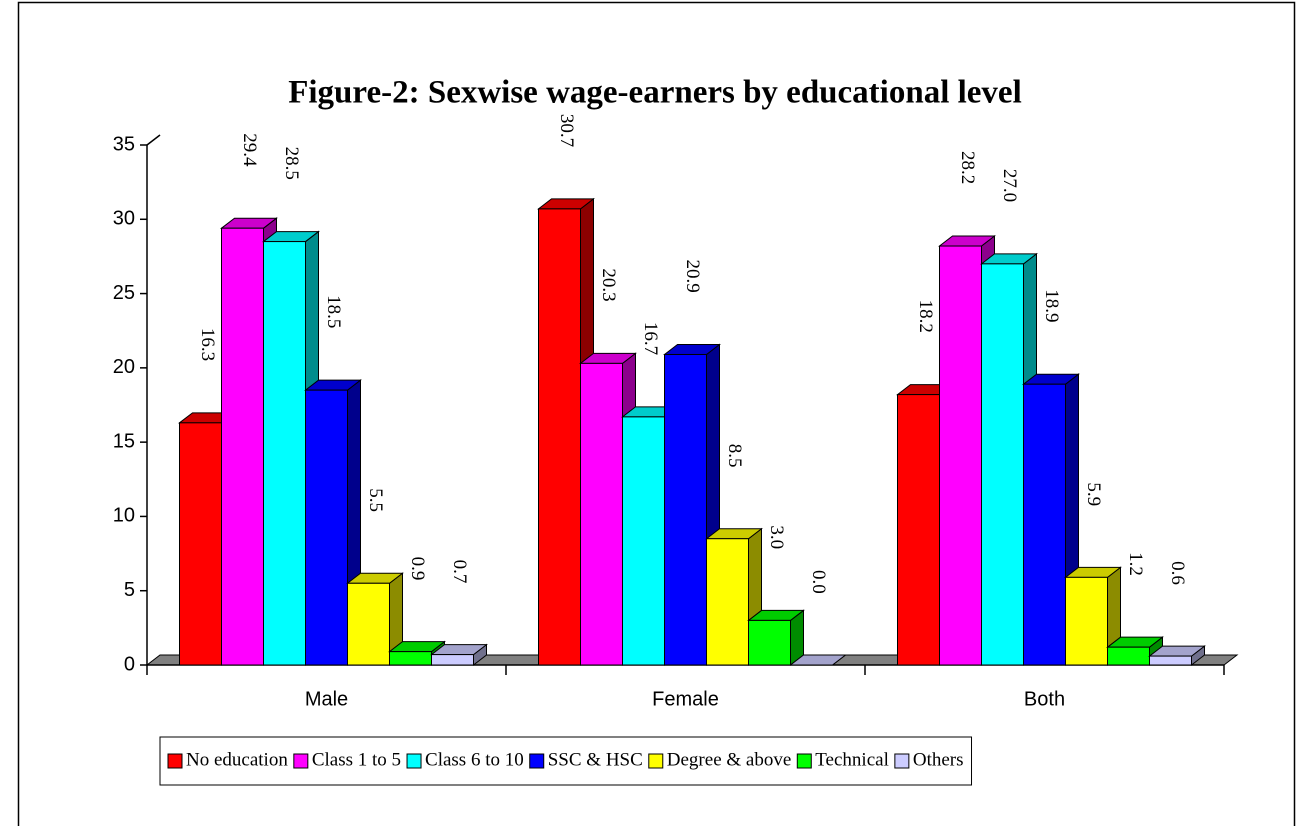 The height and width of the screenshot is (826, 1297). I want to click on y-tick-label: 0, so click(129, 664).